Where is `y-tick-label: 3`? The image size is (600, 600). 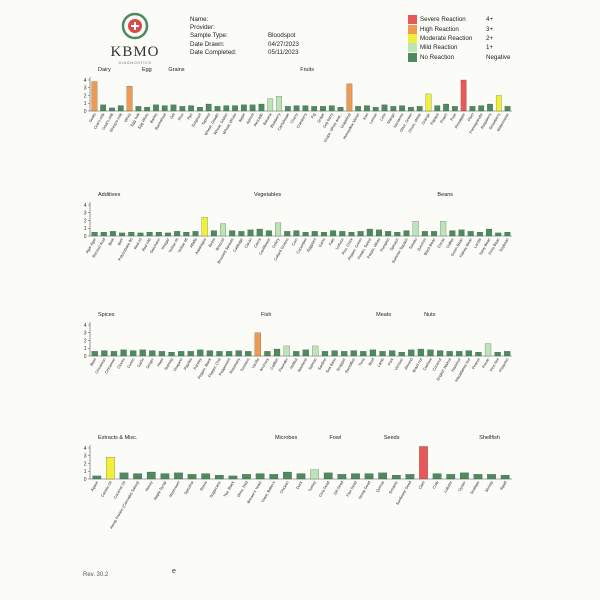 y-tick-label: 3 is located at coordinates (85, 457).